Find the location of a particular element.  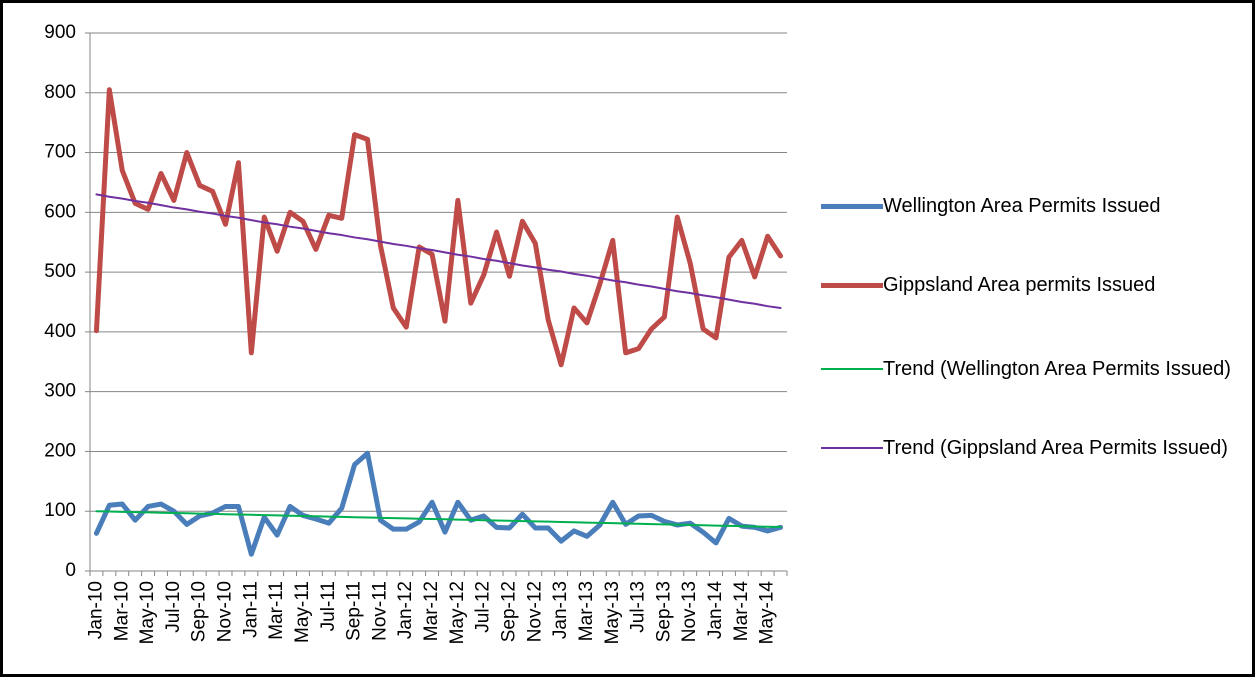

x-tick-label: Jul-10 is located at coordinates (173, 607).